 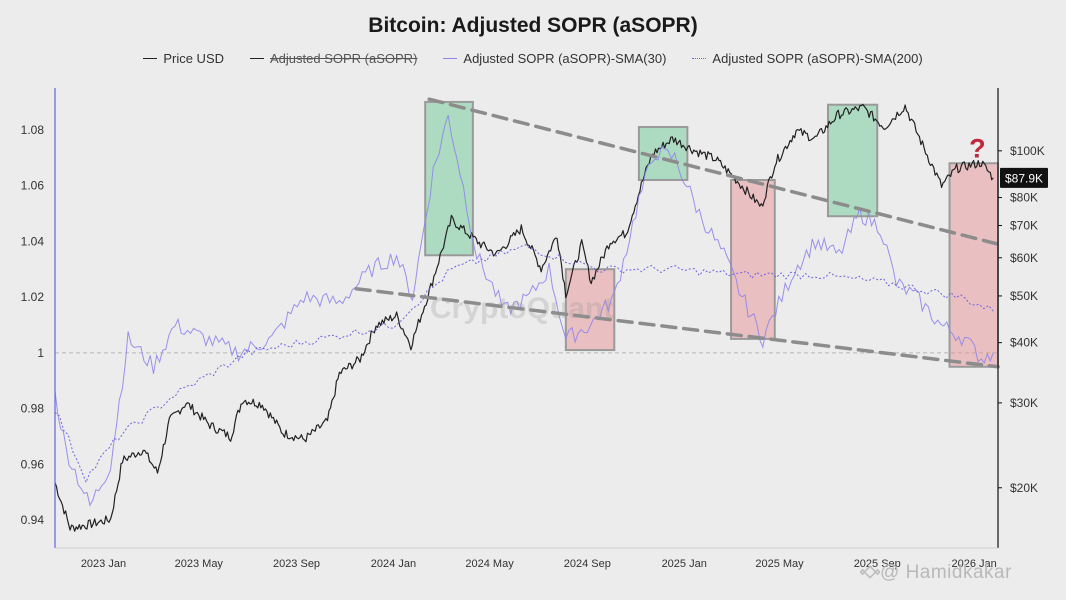 I want to click on legend-item: Price USD, so click(x=183, y=58).